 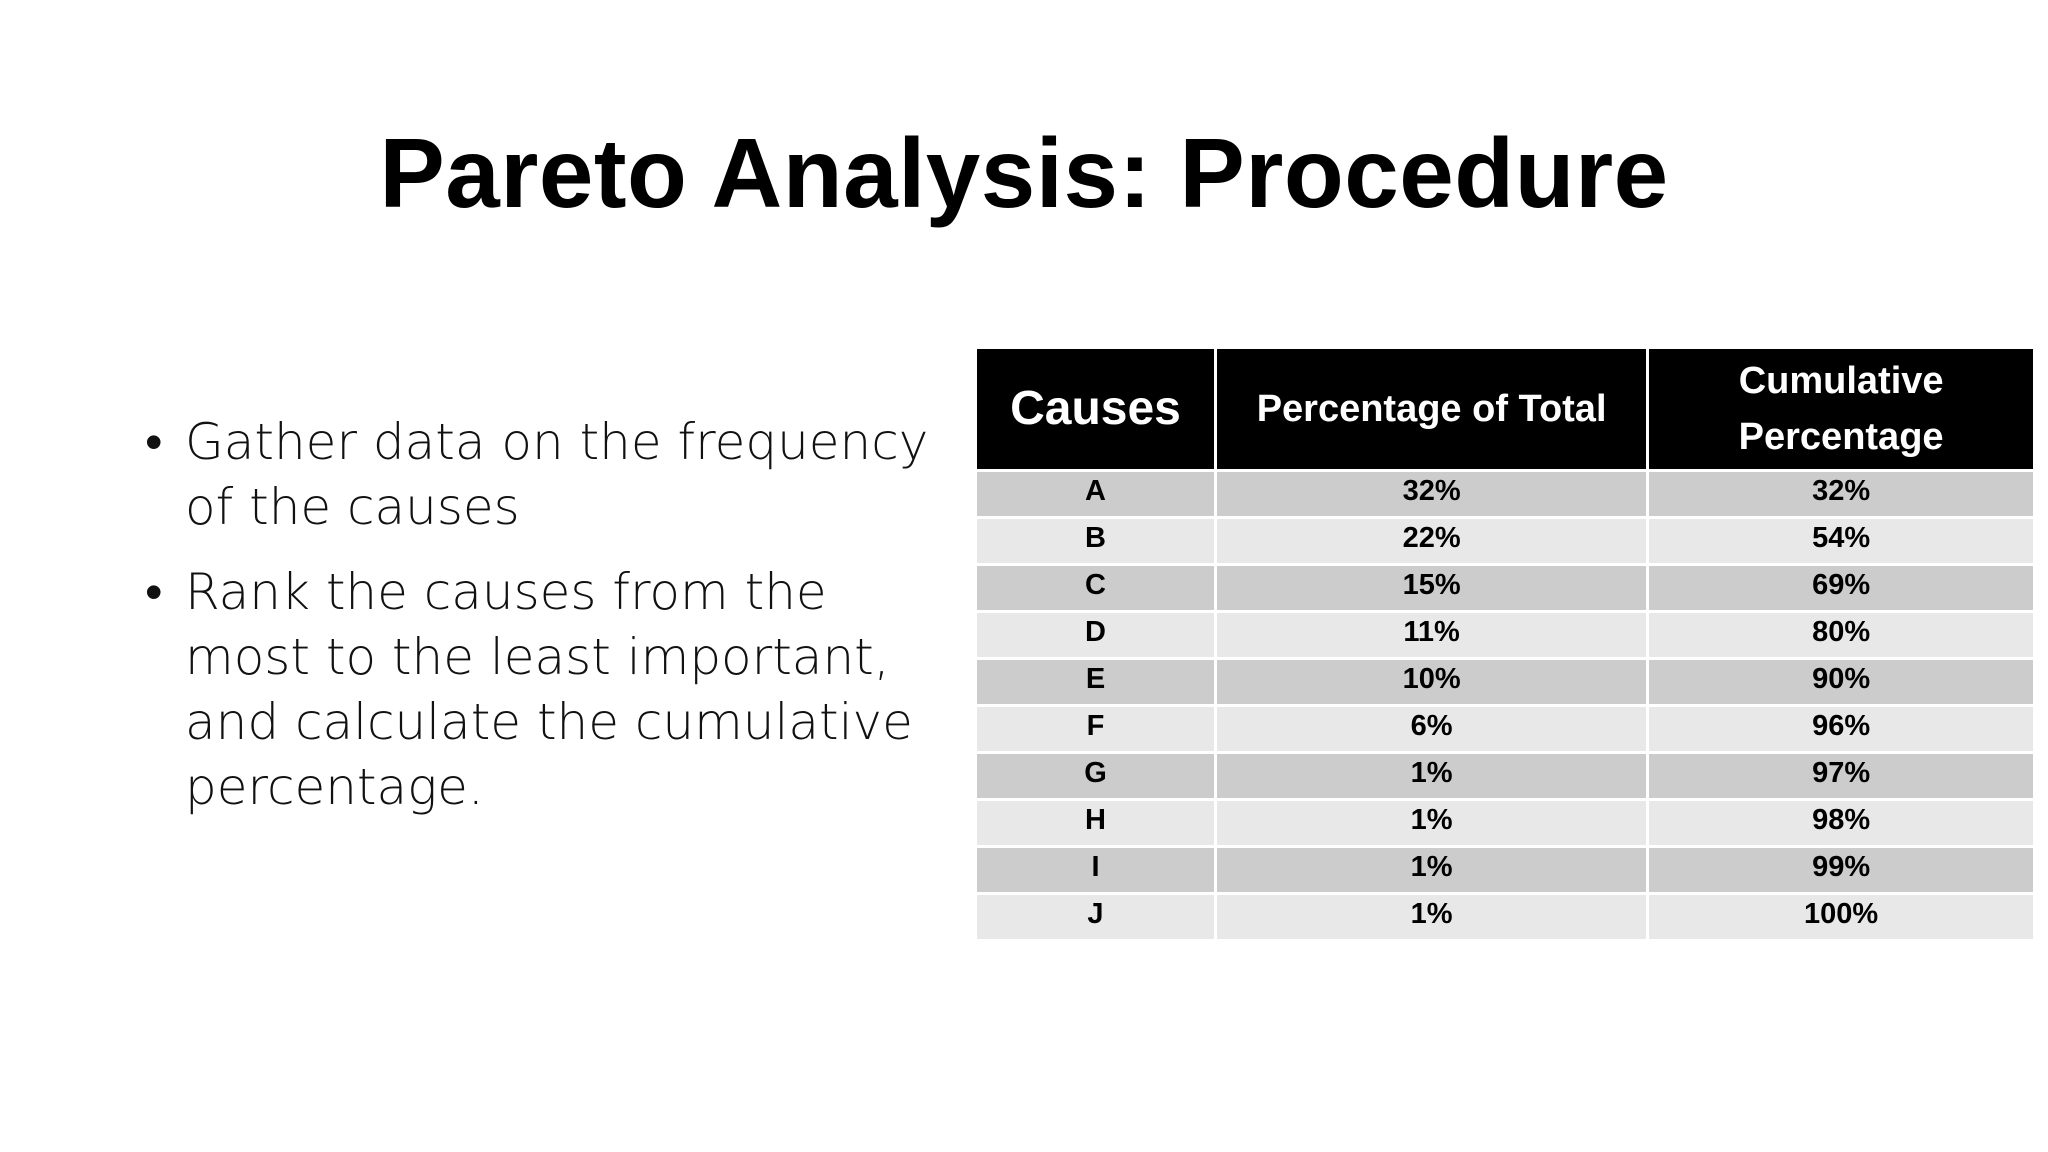 I want to click on cell-cause: I, so click(x=1095, y=870).